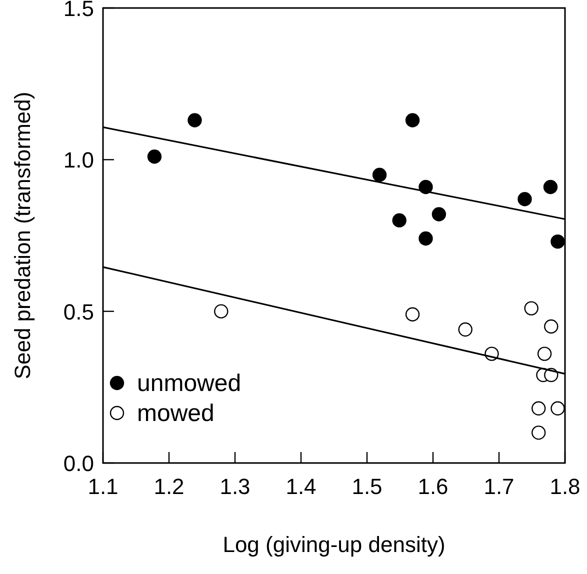 The image size is (587, 574). What do you see at coordinates (301, 486) in the screenshot?
I see `x-tick-label: 1.4` at bounding box center [301, 486].